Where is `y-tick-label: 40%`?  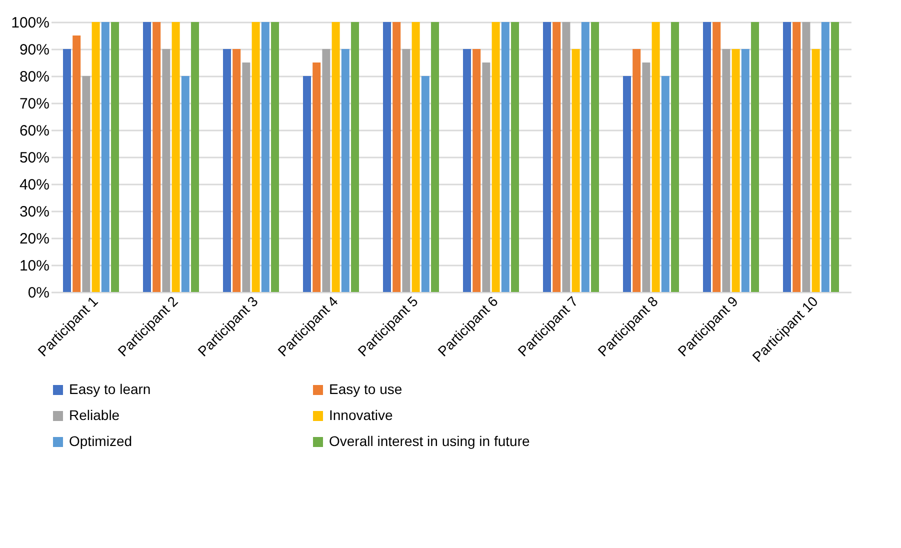
y-tick-label: 40% is located at coordinates (34, 185).